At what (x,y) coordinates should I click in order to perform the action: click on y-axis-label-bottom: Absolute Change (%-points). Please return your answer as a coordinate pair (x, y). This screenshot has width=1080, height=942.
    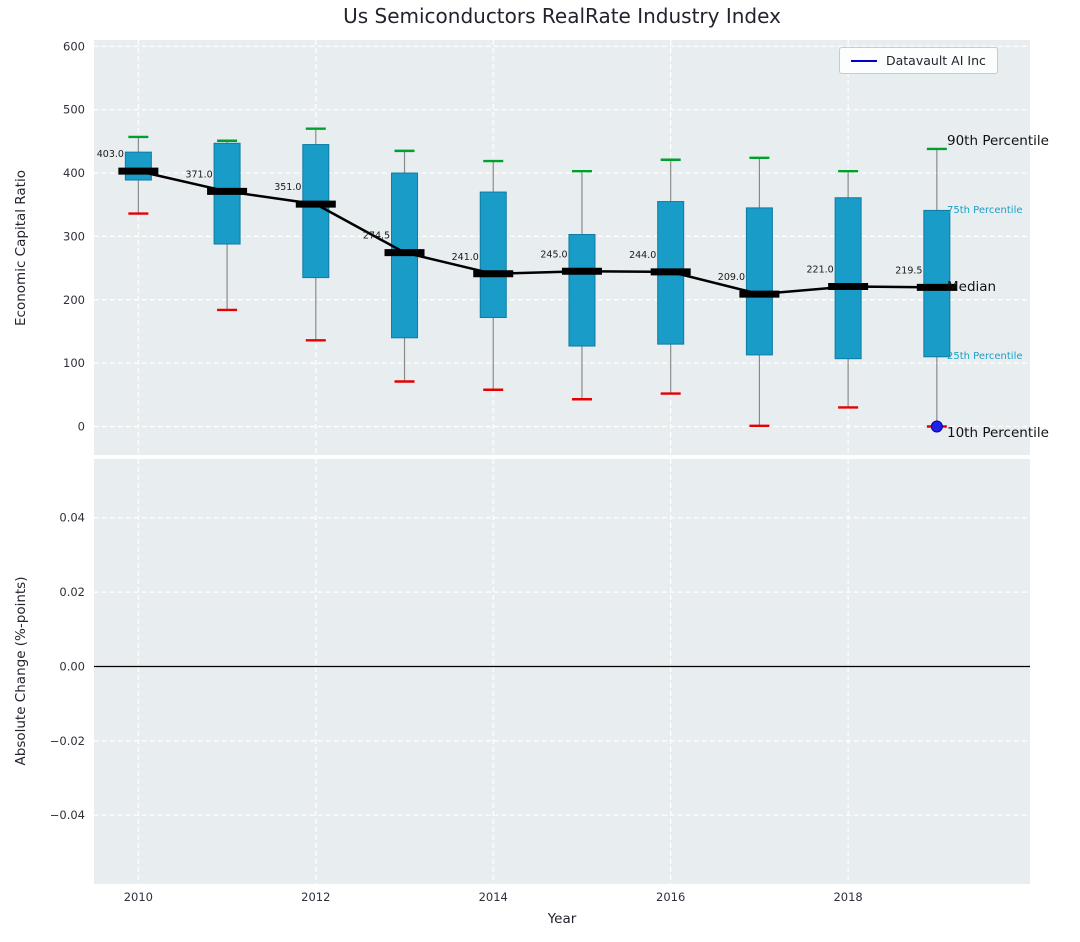
    Looking at the image, I should click on (21, 671).